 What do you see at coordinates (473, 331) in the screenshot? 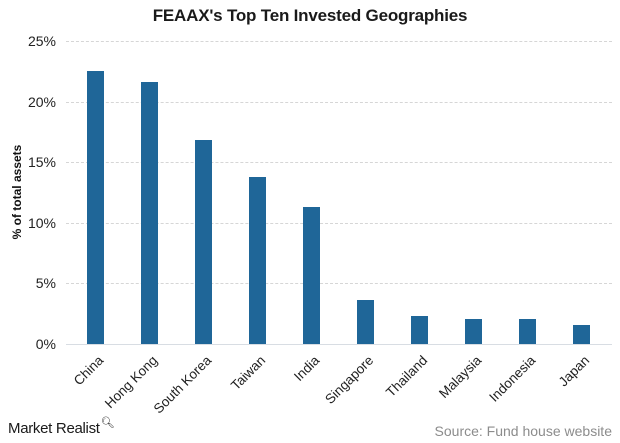
I see `bar-malaysia` at bounding box center [473, 331].